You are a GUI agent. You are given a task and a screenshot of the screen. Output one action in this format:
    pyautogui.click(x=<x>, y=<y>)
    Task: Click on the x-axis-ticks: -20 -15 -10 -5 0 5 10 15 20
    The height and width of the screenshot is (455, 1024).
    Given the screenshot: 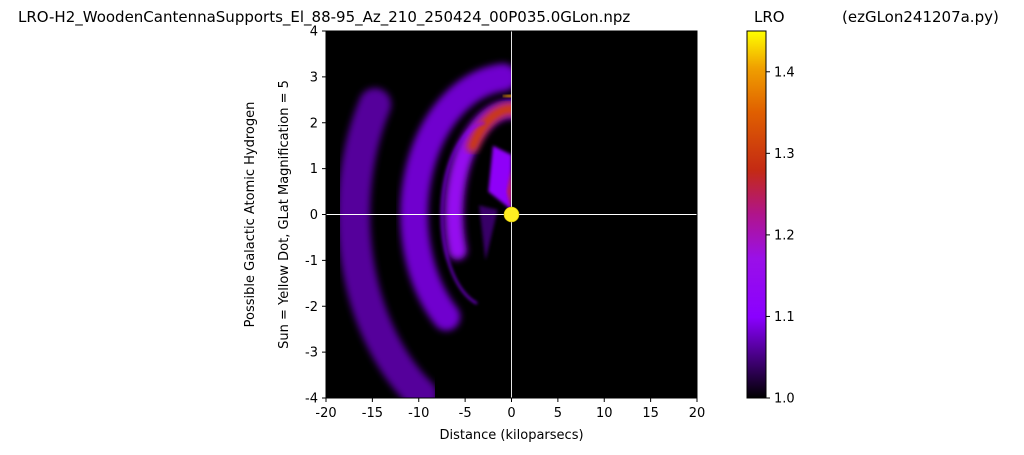 What is the action you would take?
    pyautogui.click(x=510, y=409)
    